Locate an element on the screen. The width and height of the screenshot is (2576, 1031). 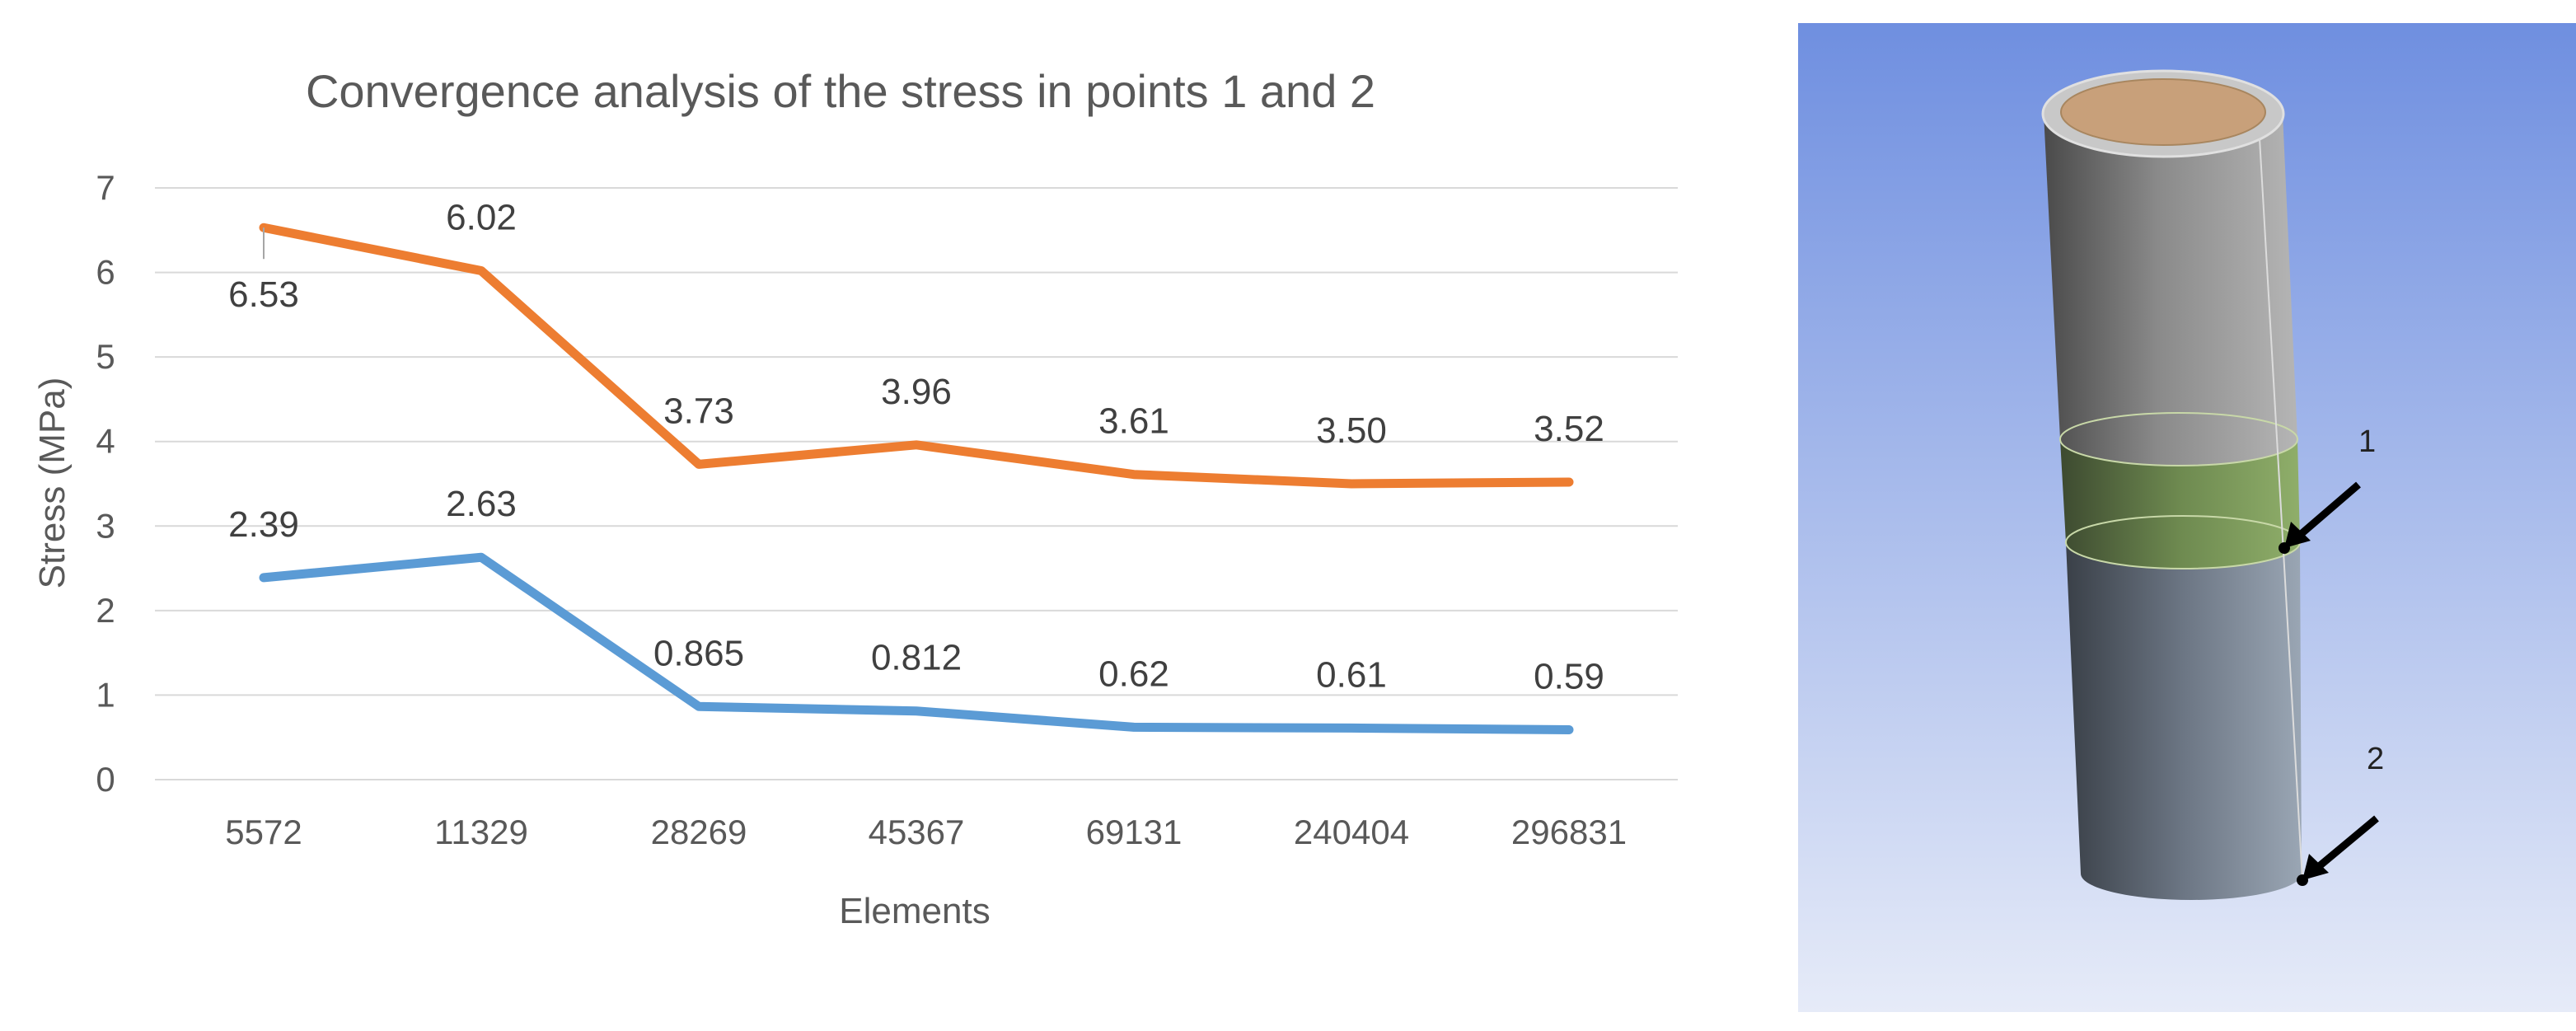
x-tick-label: 5572 is located at coordinates (263, 832).